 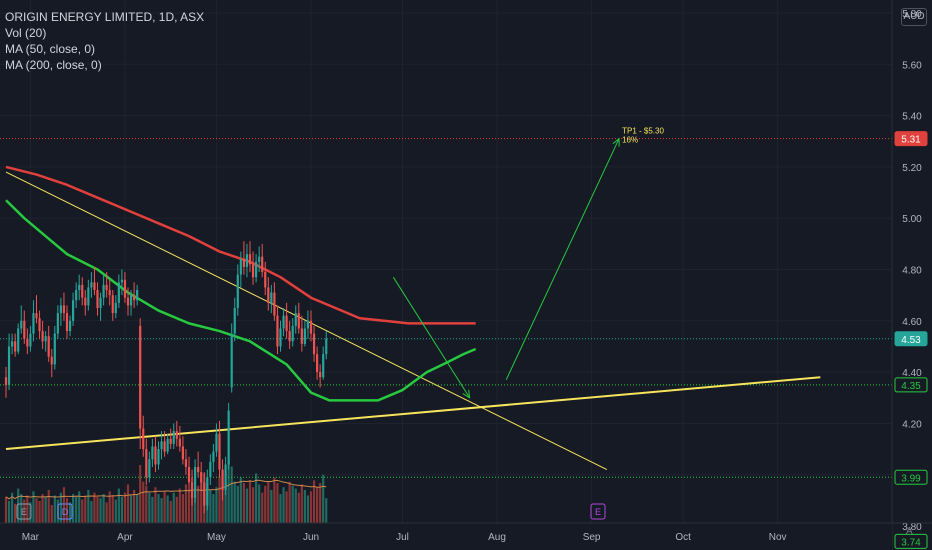 What do you see at coordinates (446, 536) in the screenshot?
I see `time-axis-bg` at bounding box center [446, 536].